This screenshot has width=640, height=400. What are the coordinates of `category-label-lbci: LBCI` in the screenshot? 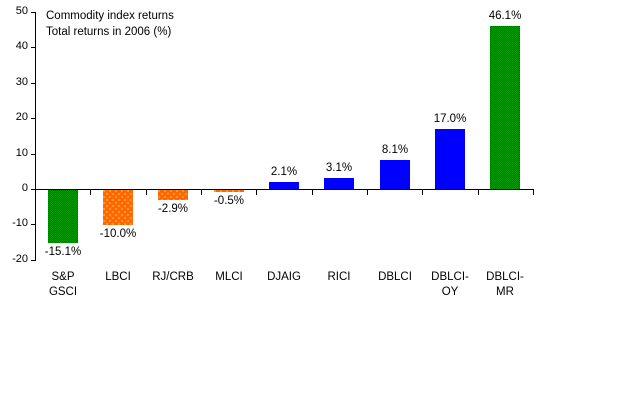 It's located at (118, 277).